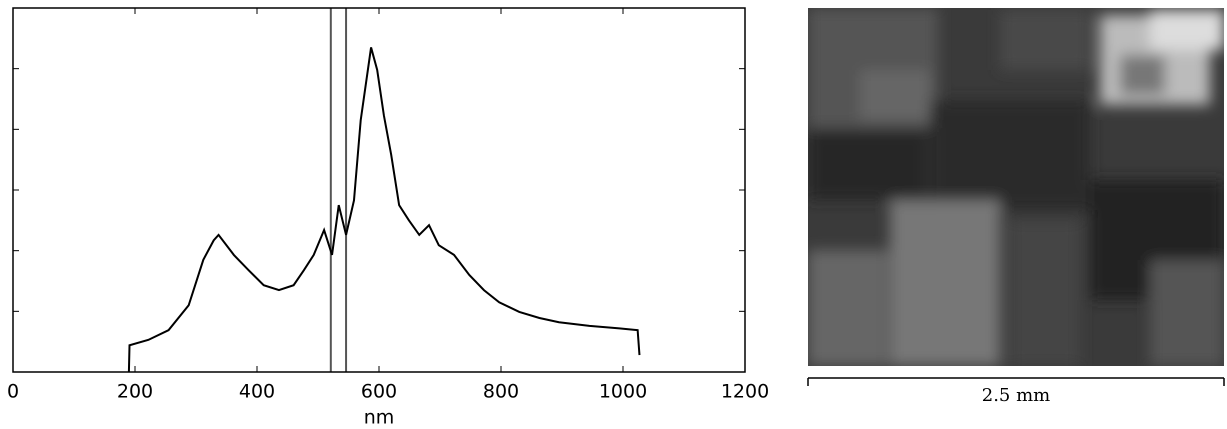  What do you see at coordinates (13, 392) in the screenshot?
I see `x-tick-label: 0` at bounding box center [13, 392].